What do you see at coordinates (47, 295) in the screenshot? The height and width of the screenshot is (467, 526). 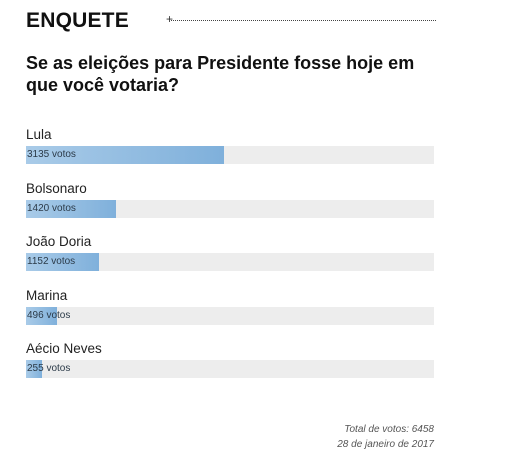 I see `option-name: Marina` at bounding box center [47, 295].